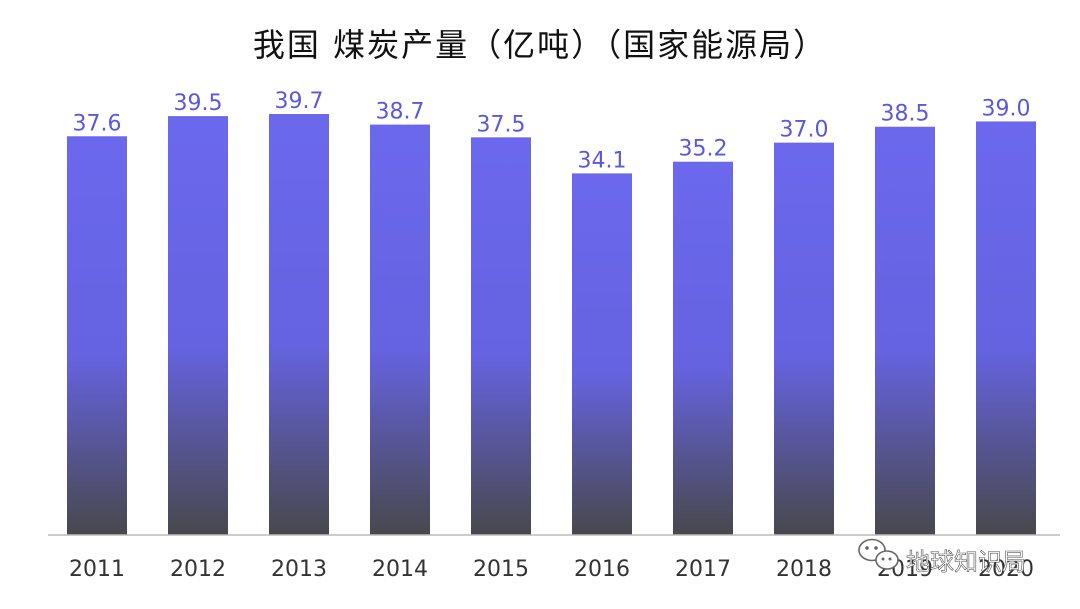  What do you see at coordinates (804, 338) in the screenshot?
I see `bar-2018` at bounding box center [804, 338].